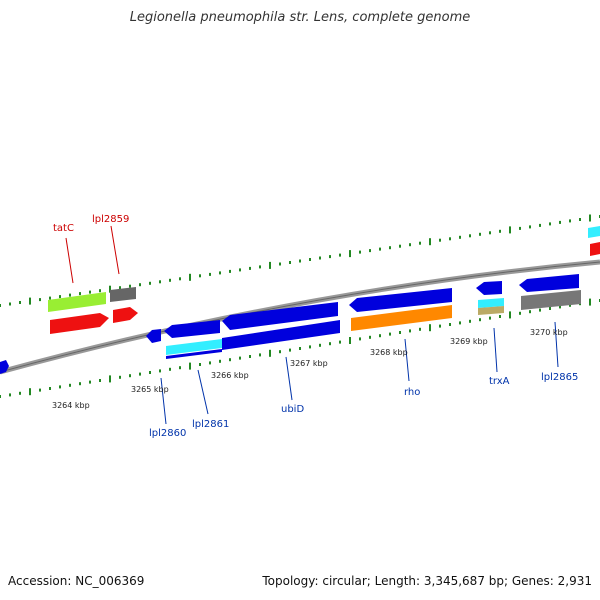 Image resolution: width=600 pixels, height=600 pixels. What do you see at coordinates (124, 305) in the screenshot?
I see `gene-lpl2859-box` at bounding box center [124, 305].